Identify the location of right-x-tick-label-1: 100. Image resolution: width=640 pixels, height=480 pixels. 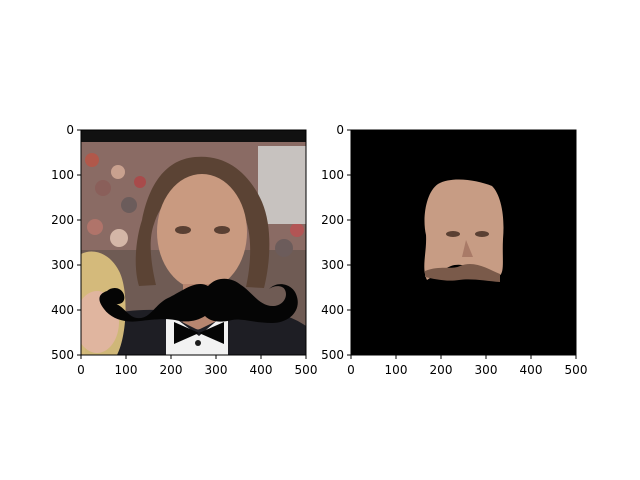
(396, 370).